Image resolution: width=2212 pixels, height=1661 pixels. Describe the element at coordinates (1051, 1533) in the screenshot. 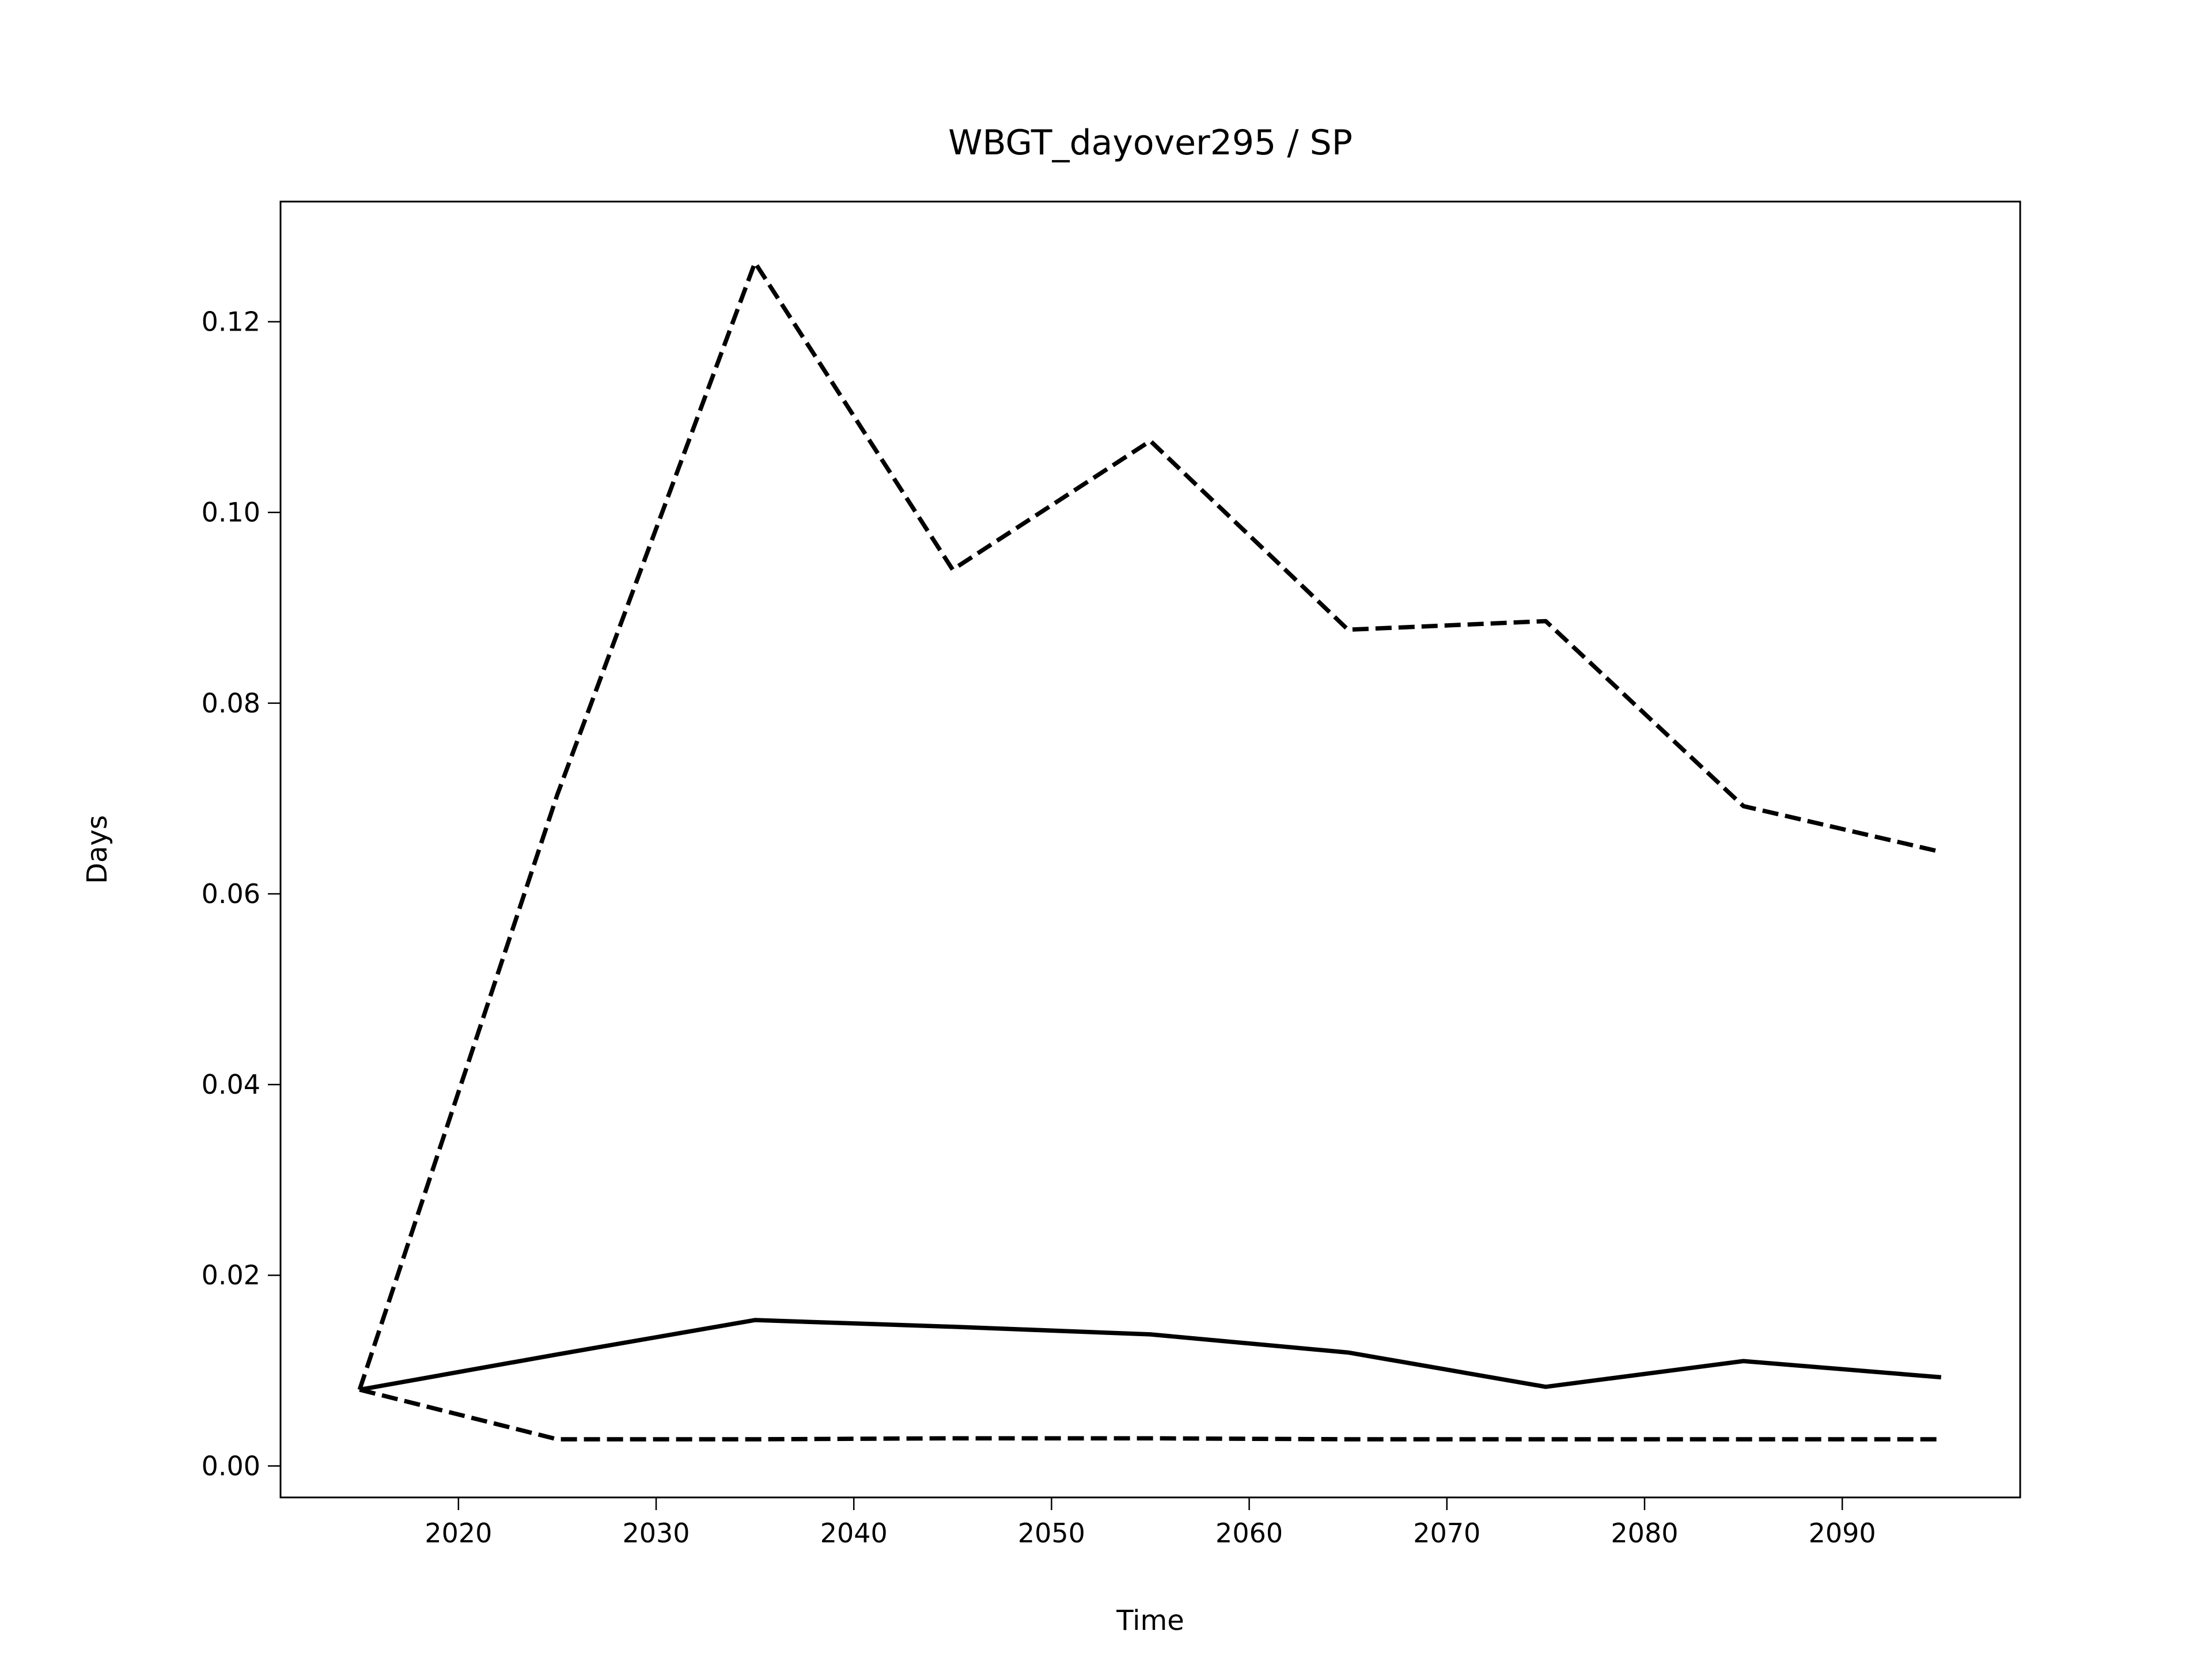

I see `x-tick-label: 2050` at that location.